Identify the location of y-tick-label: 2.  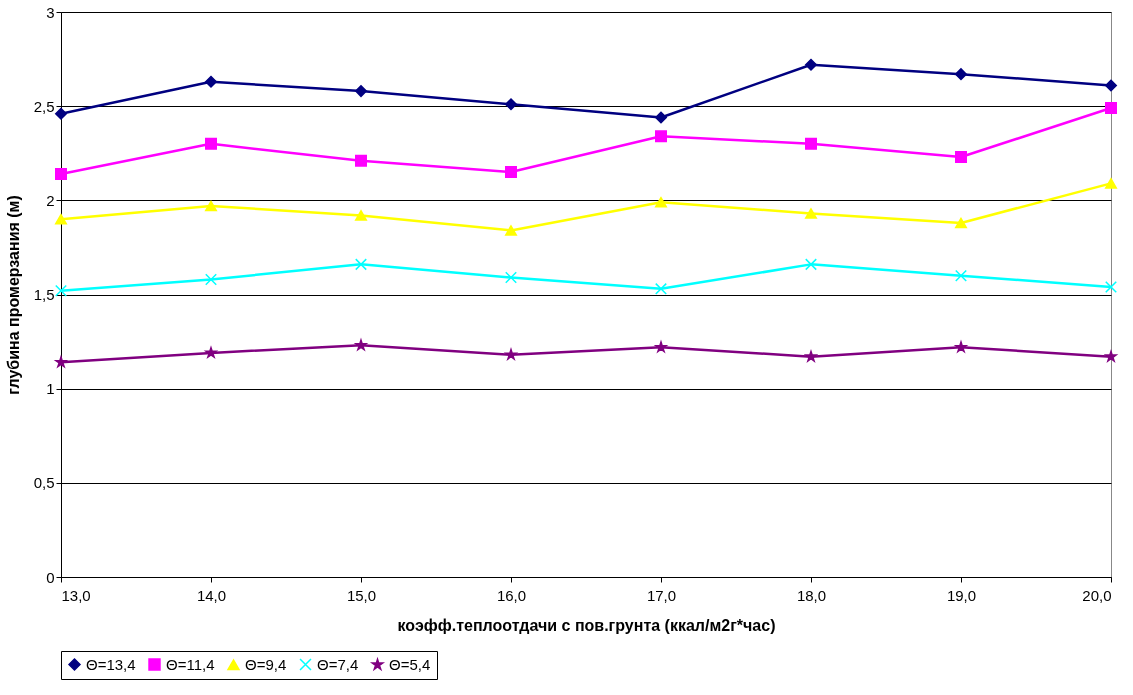
(50, 200).